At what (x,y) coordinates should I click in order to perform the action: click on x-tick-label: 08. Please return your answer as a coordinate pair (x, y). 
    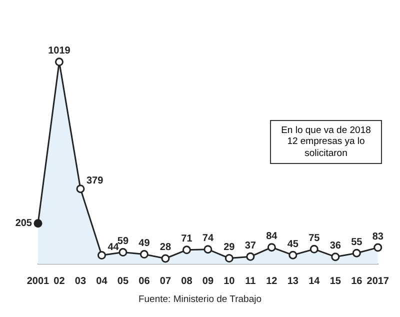
    Looking at the image, I should click on (187, 281).